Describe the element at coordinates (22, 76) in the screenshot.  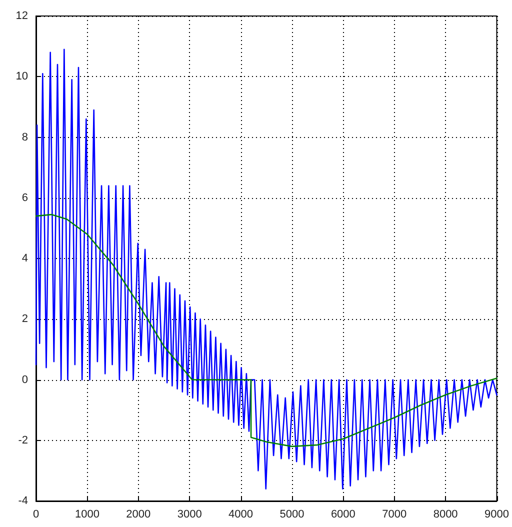
I see `y-tick-label: 10` at that location.